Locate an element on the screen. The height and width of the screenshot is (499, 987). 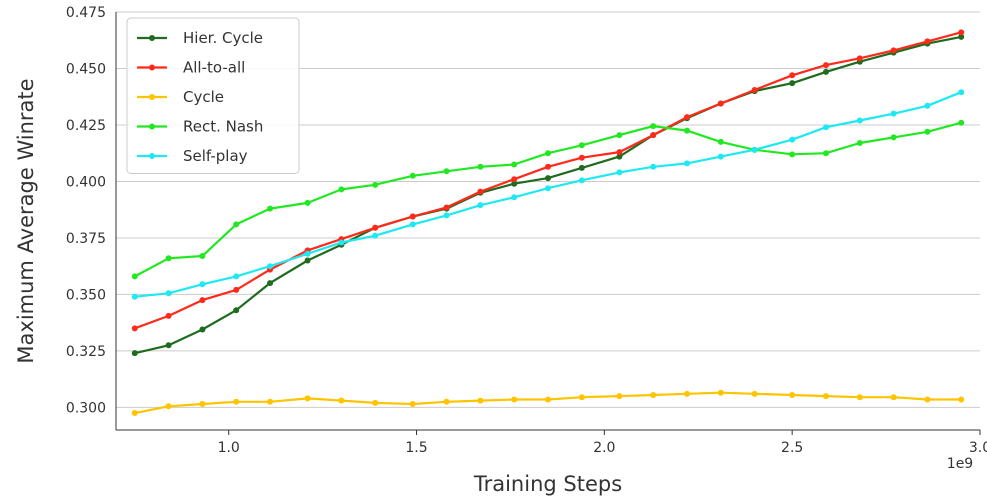
x-tick-label: 3.0 is located at coordinates (978, 448).